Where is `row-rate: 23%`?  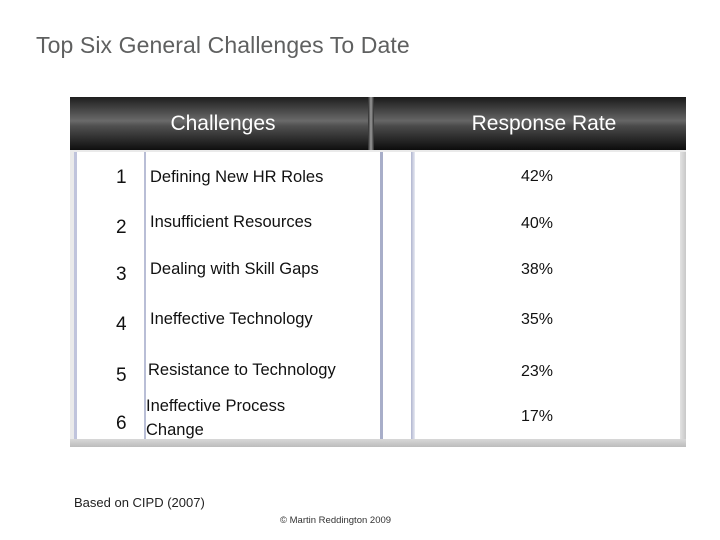
row-rate: 23% is located at coordinates (537, 371).